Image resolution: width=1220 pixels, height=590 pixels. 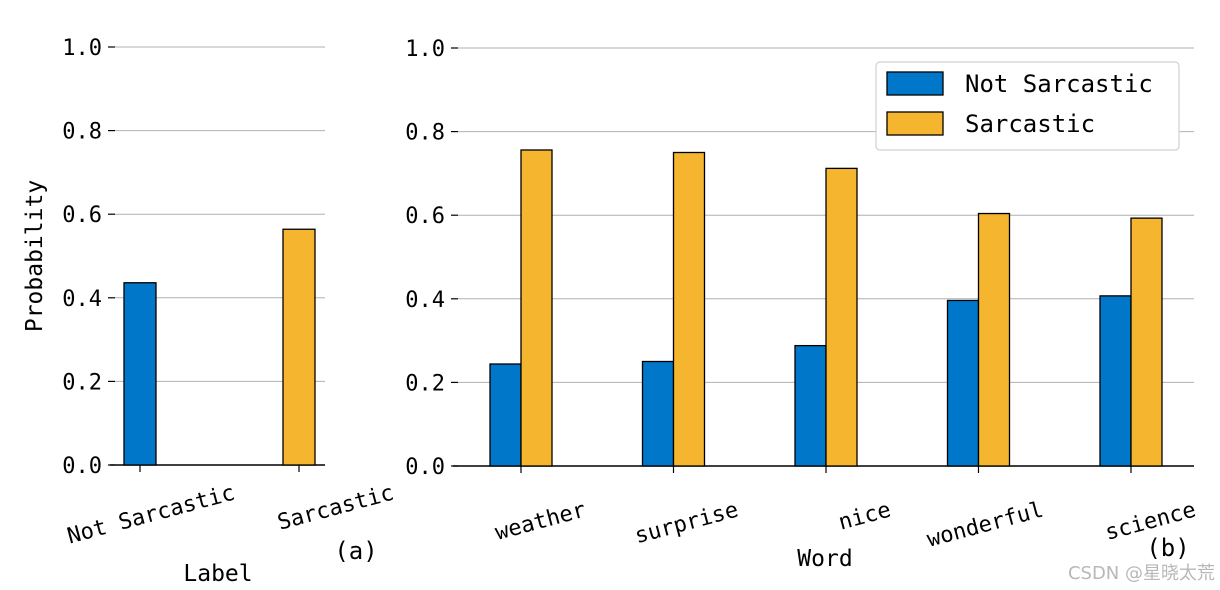 What do you see at coordinates (336, 508) in the screenshot?
I see `x-tick-label: Sarcastic` at bounding box center [336, 508].